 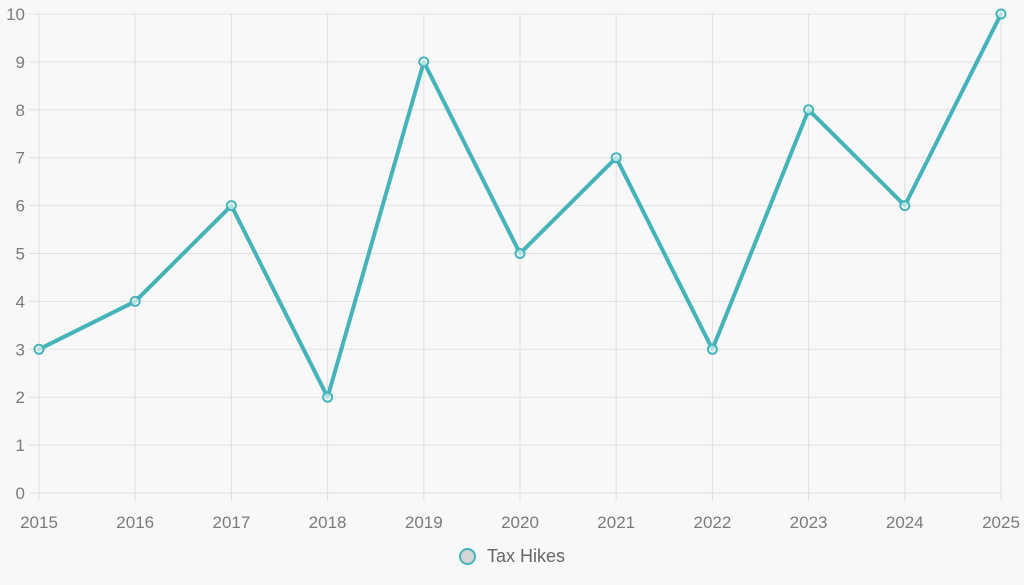 What do you see at coordinates (20, 349) in the screenshot?
I see `y-axis-tick-label: 3` at bounding box center [20, 349].